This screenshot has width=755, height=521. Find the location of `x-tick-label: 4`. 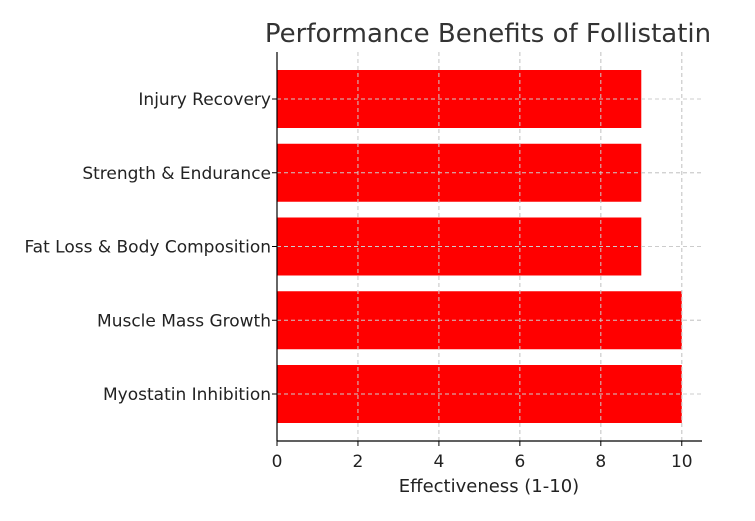

x-tick-label: 4 is located at coordinates (438, 462).